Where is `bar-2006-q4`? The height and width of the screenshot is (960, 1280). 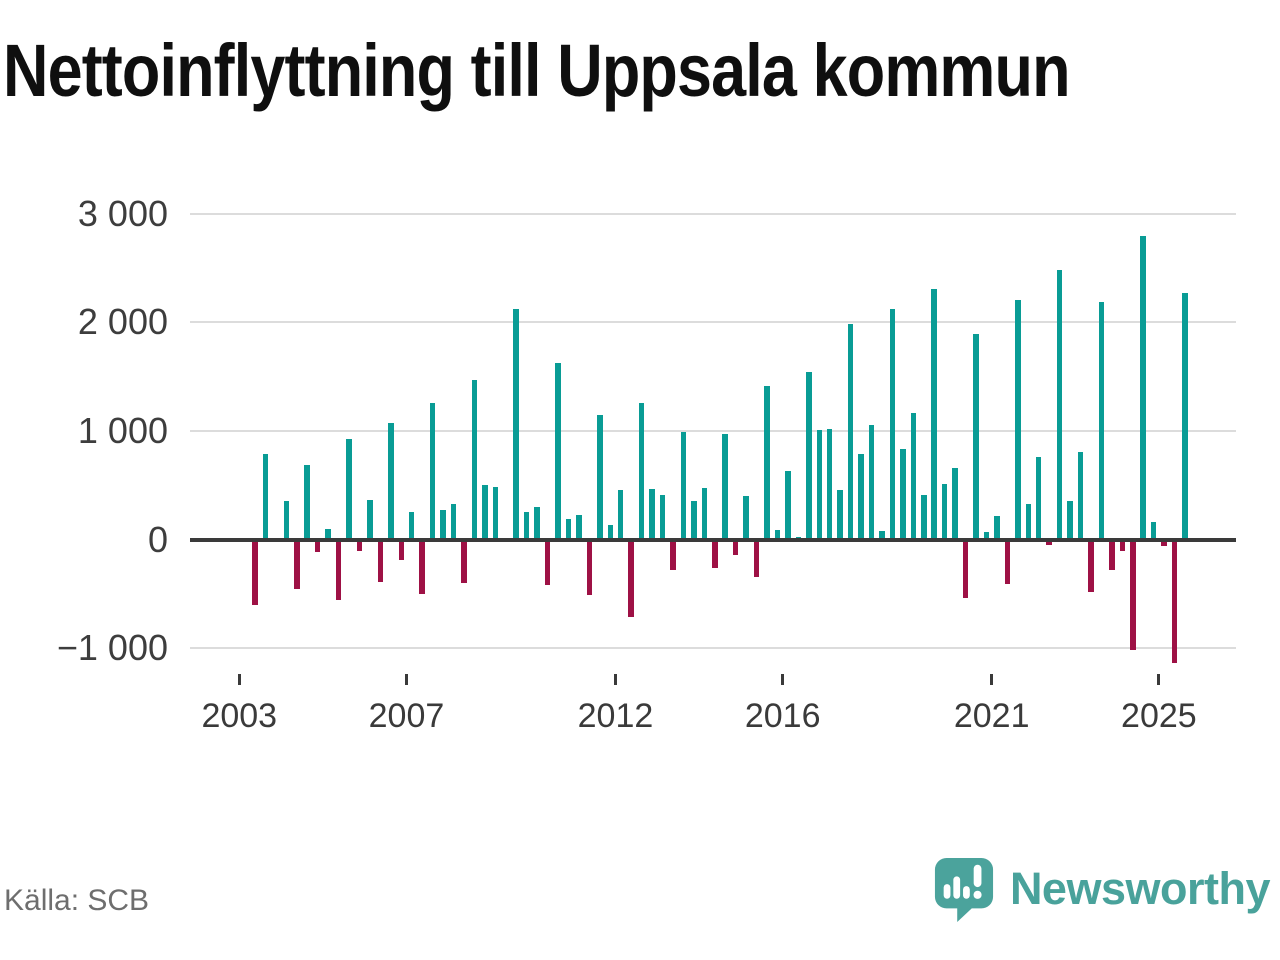
bar-2006-q4 is located at coordinates (401, 550).